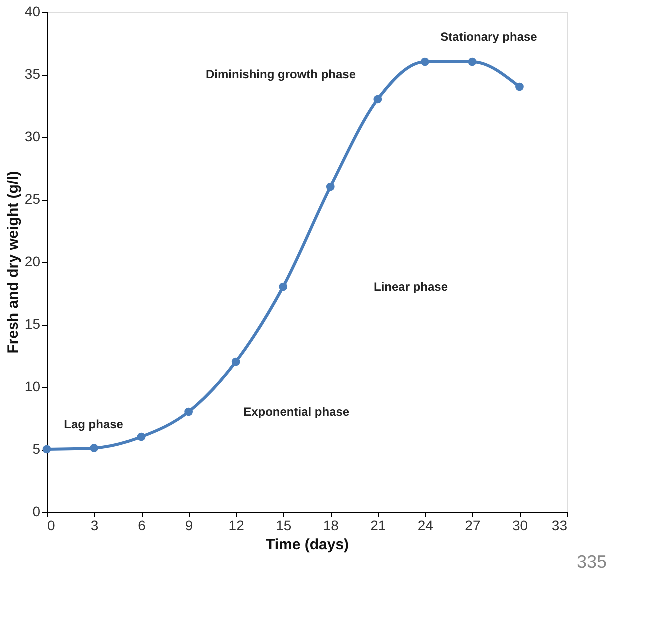 The width and height of the screenshot is (658, 632). What do you see at coordinates (331, 526) in the screenshot?
I see `x-tick-label: 18` at bounding box center [331, 526].